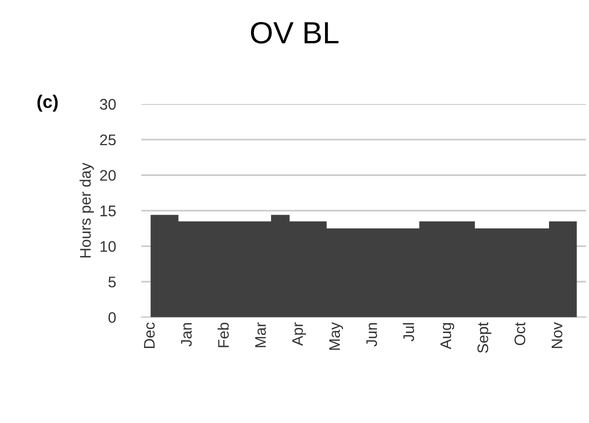 The height and width of the screenshot is (423, 589). What do you see at coordinates (294, 33) in the screenshot?
I see `chart-title: OV BL` at bounding box center [294, 33].